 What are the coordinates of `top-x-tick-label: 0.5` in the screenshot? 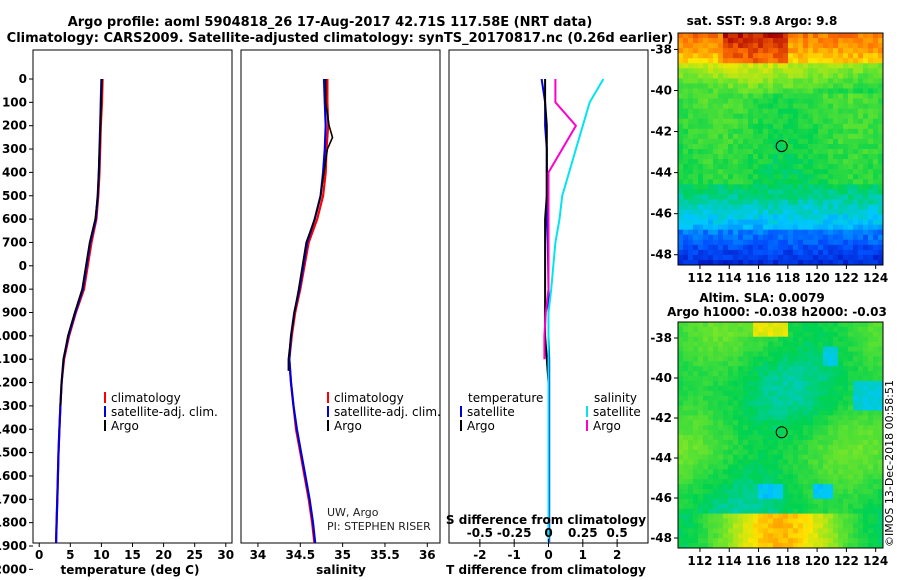 It's located at (616, 533).